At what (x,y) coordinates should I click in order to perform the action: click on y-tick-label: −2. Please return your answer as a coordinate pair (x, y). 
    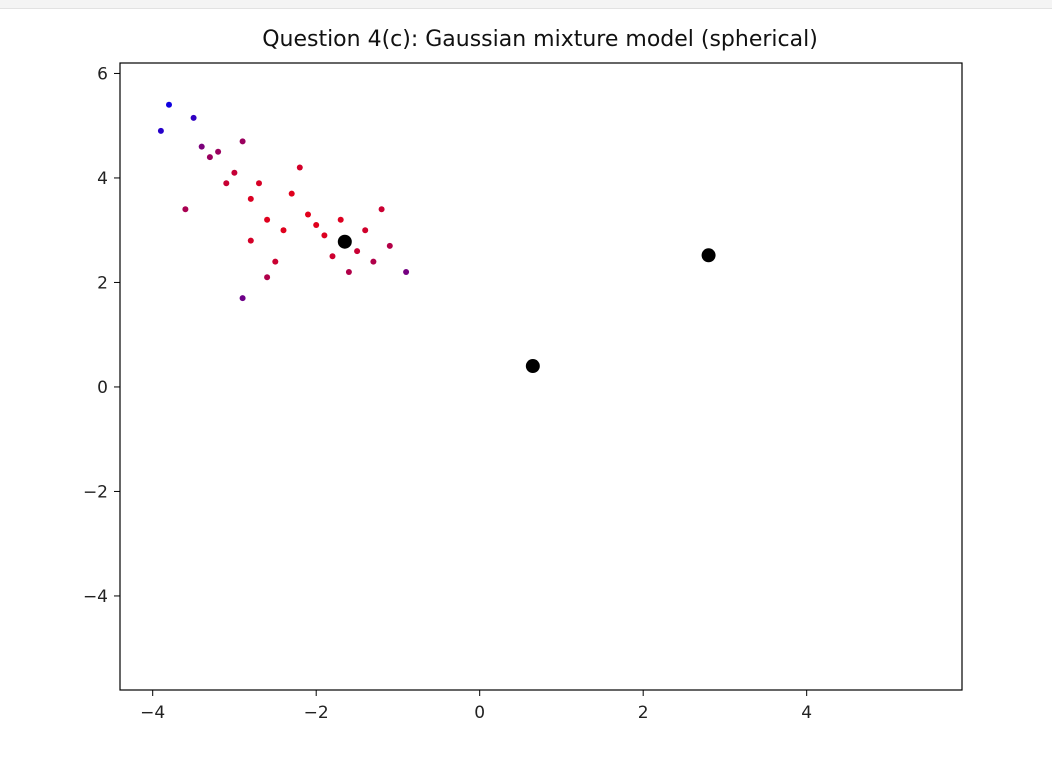
    Looking at the image, I should click on (95, 492).